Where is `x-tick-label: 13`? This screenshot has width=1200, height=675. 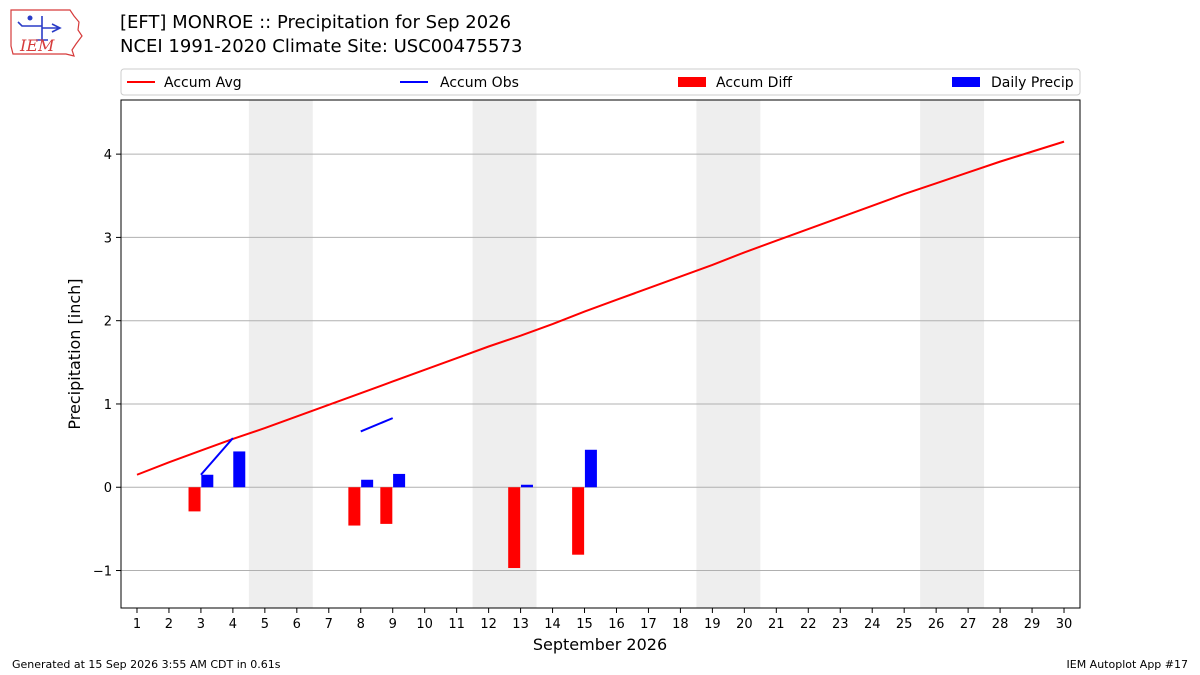
x-tick-label: 13 is located at coordinates (520, 624).